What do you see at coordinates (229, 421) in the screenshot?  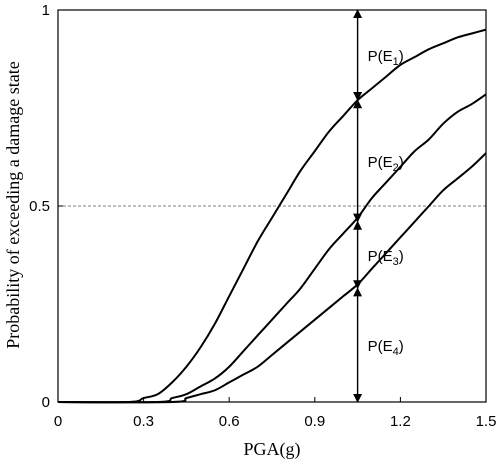 I see `x-tick-label: 0.6` at bounding box center [229, 421].